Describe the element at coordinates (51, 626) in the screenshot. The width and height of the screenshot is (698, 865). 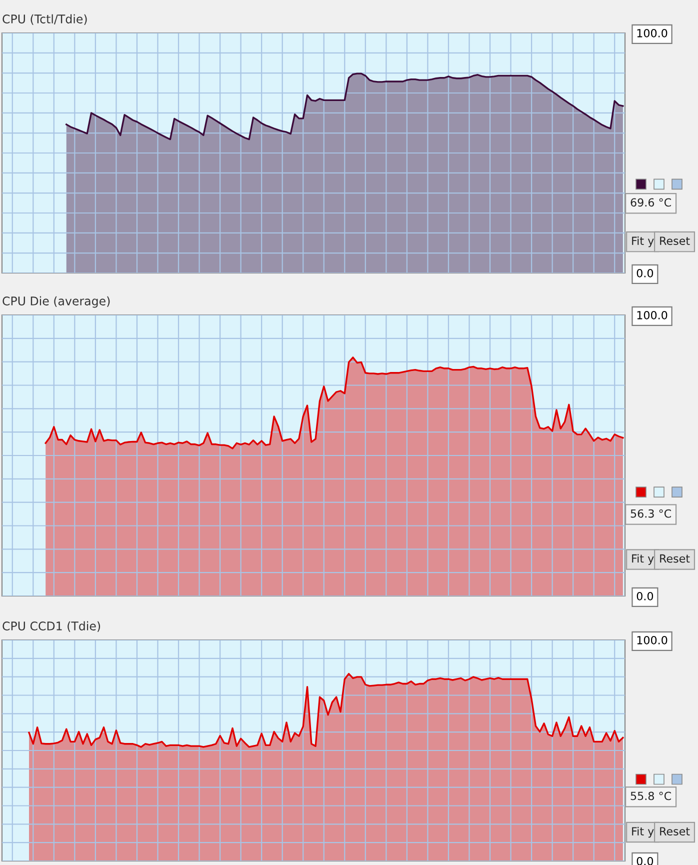
I see `chart-title: CPU CCD1 (Tdie)` at that location.